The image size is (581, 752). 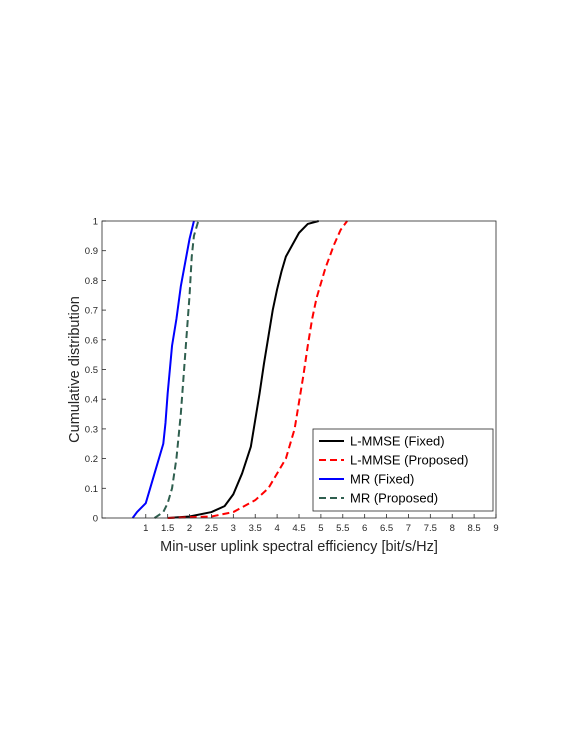 What do you see at coordinates (91, 340) in the screenshot?
I see `y-tick-label: 0.6` at bounding box center [91, 340].